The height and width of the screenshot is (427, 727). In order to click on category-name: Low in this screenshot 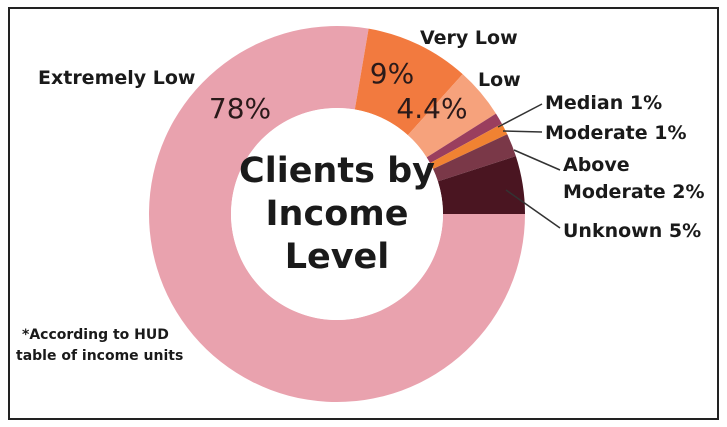, I will do `click(499, 80)`.